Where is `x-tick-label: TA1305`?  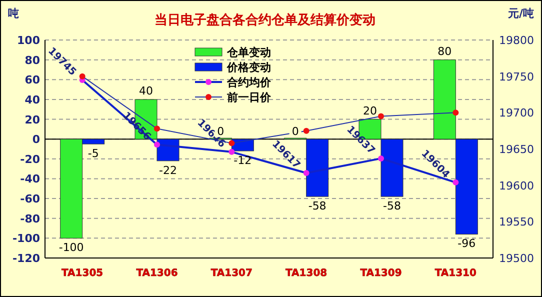
x-tick-label: TA1305 is located at coordinates (83, 273).